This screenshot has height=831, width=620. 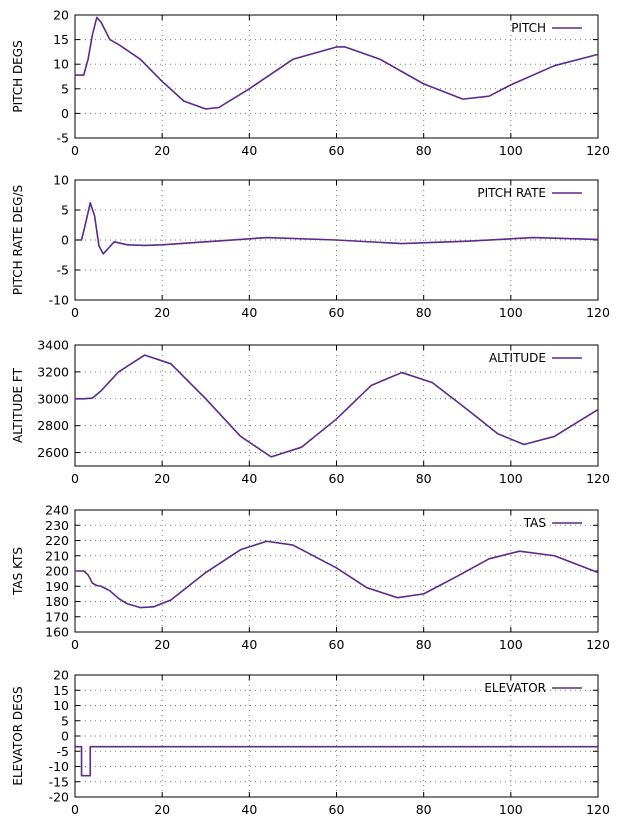 What do you see at coordinates (18, 405) in the screenshot?
I see `y-axis-label: ALTITUDE FT` at bounding box center [18, 405].